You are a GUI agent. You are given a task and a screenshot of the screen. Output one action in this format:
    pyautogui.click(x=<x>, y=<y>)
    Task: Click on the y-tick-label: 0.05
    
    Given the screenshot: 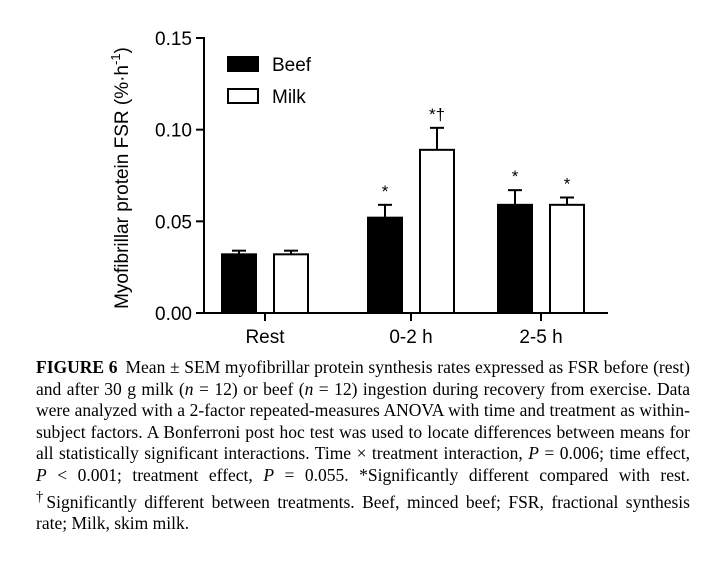 What is the action you would take?
    pyautogui.click(x=173, y=222)
    